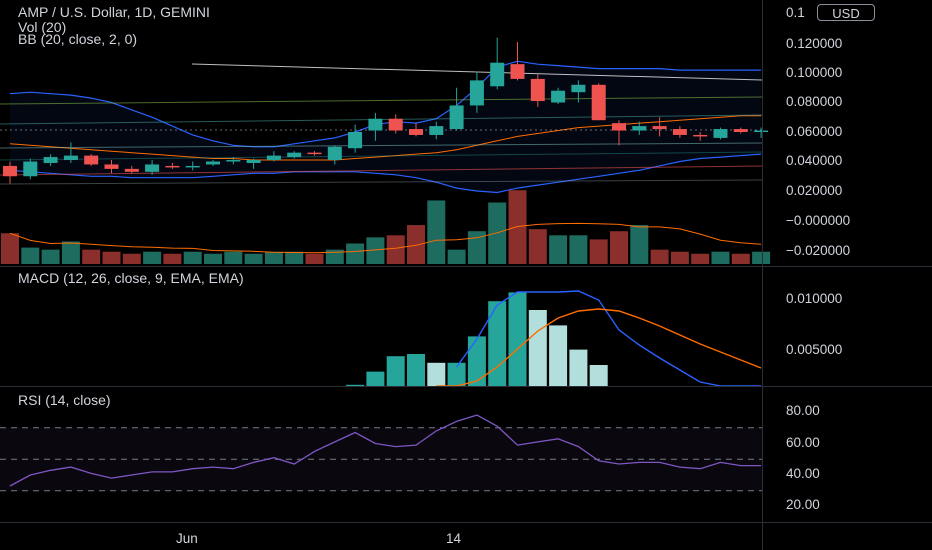 This screenshot has height=550, width=932. I want to click on bb-lower-line, so click(385, 173).